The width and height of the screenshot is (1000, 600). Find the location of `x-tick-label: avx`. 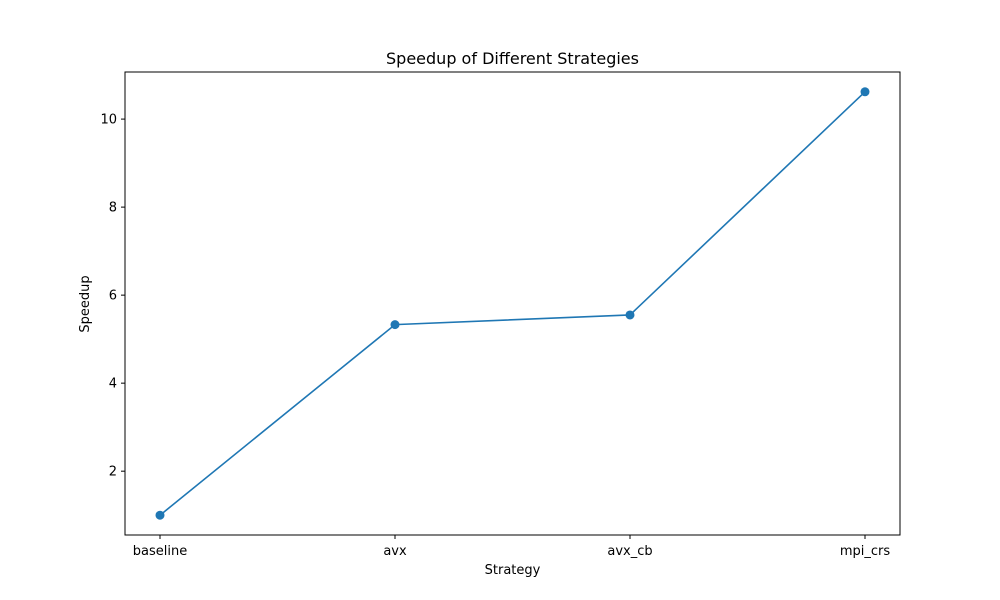

x-tick-label: avx is located at coordinates (395, 551).